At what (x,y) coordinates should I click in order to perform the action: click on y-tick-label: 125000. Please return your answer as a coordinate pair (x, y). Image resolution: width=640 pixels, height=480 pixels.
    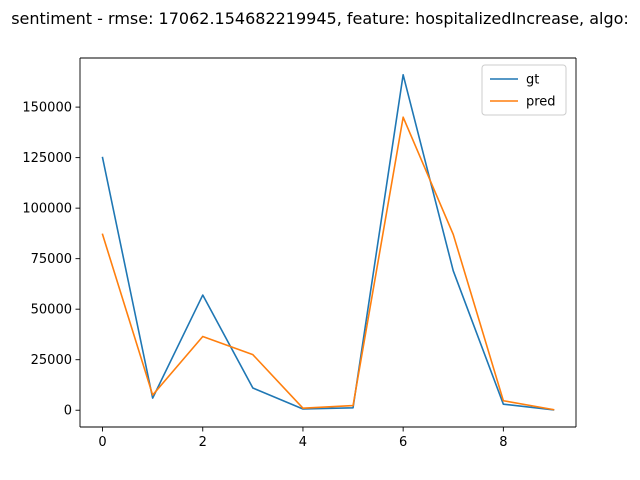
    Looking at the image, I should click on (47, 158).